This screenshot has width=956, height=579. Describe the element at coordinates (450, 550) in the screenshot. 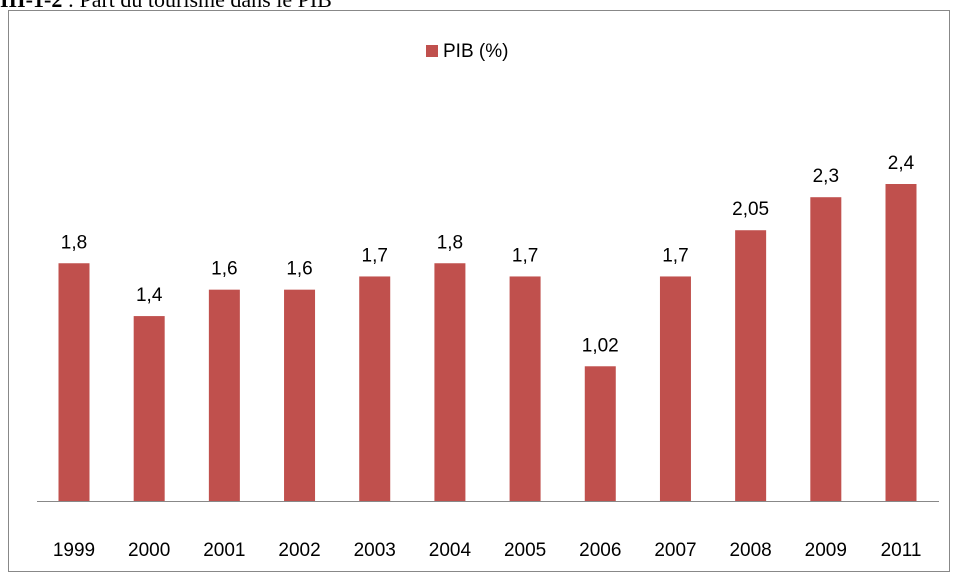

I see `x-tick-label: 2004` at that location.